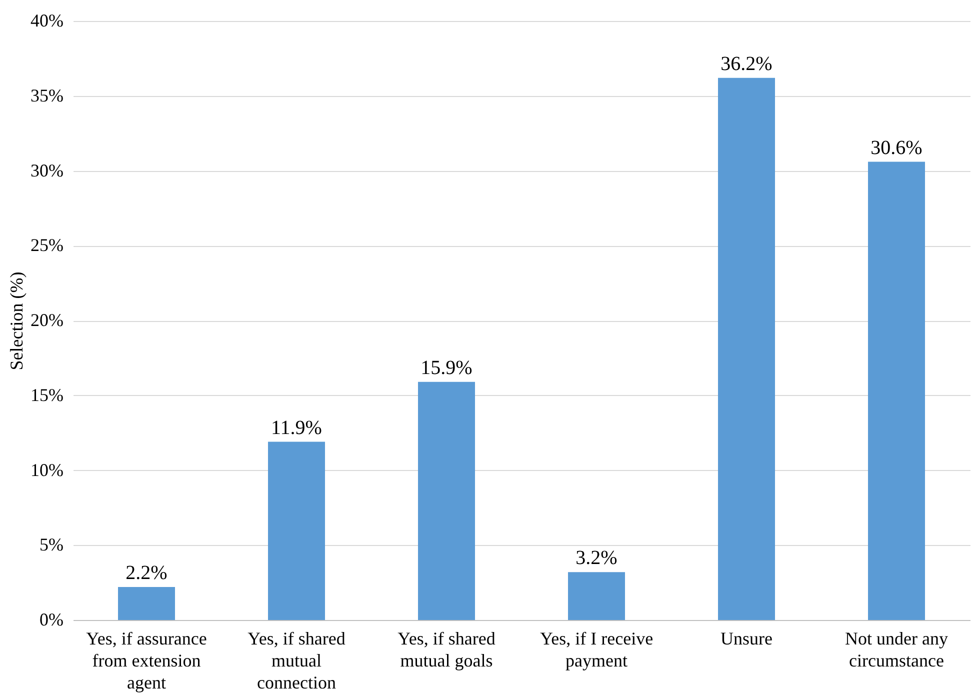 This screenshot has width=974, height=698. I want to click on y-tick-label: 20%, so click(47, 320).